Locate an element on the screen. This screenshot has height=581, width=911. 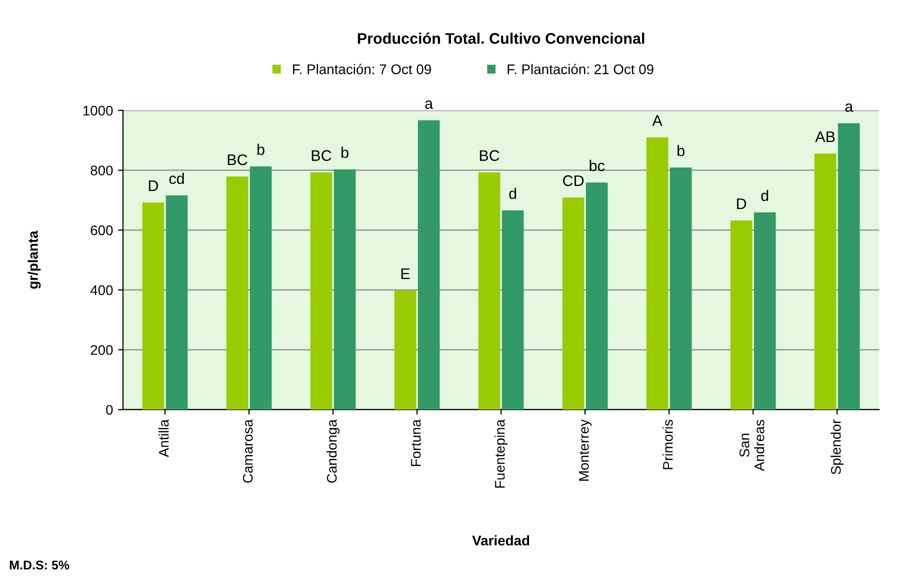
y-axis-title: gr/planta is located at coordinates (34, 259).